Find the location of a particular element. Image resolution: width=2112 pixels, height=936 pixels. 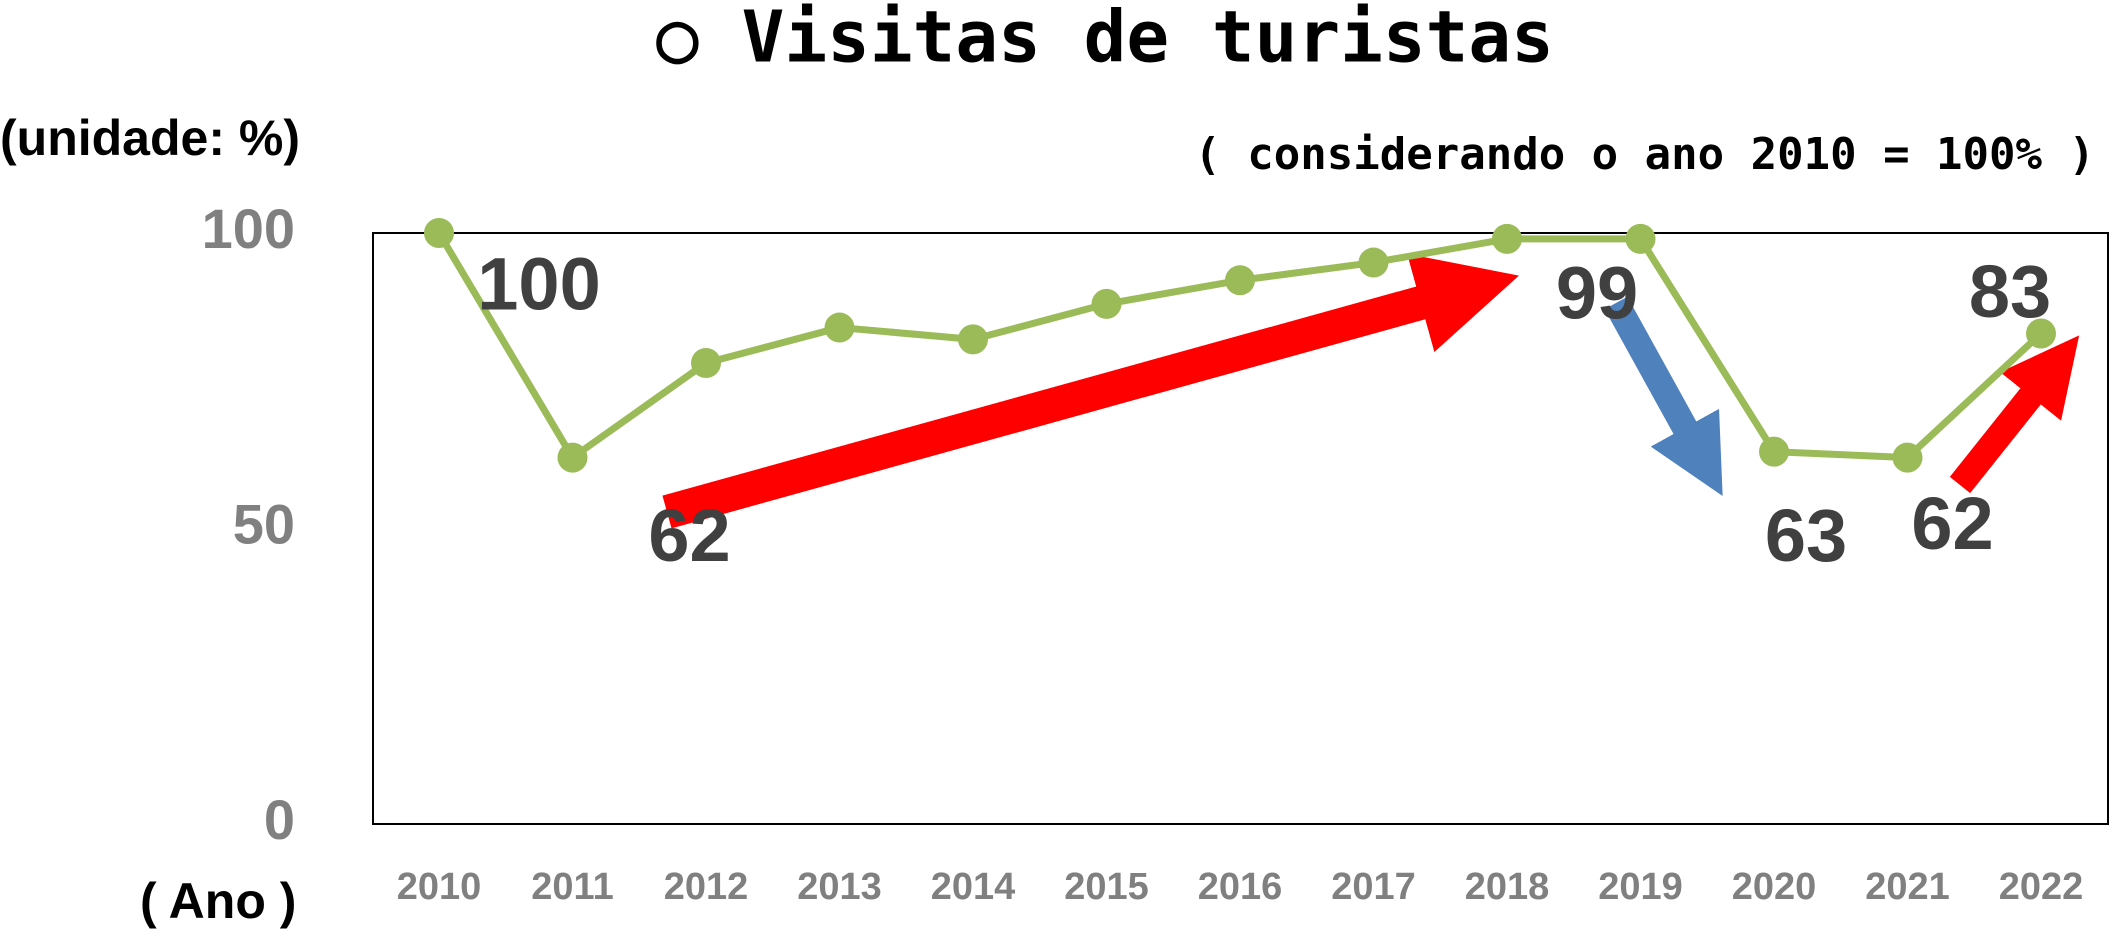

x-tick-label: 2010 is located at coordinates (439, 887).